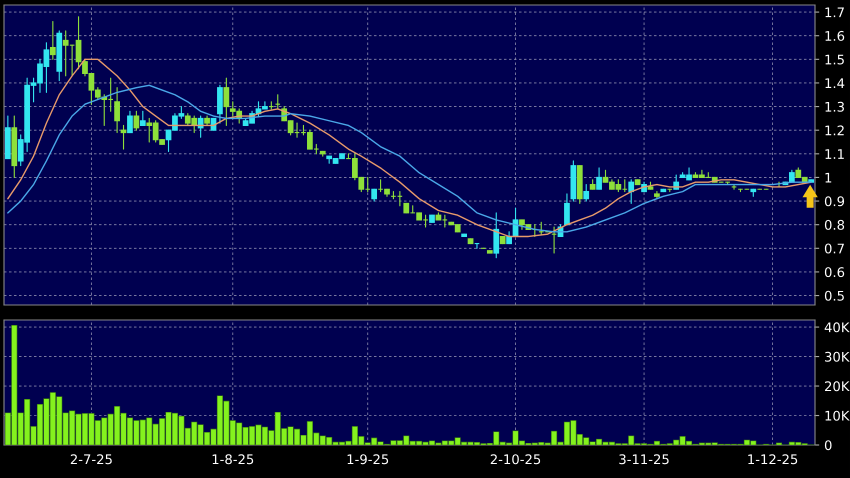 Image resolution: width=850 pixels, height=478 pixels. What do you see at coordinates (834, 249) in the screenshot?
I see `y-tick-label: 0.7` at bounding box center [834, 249].